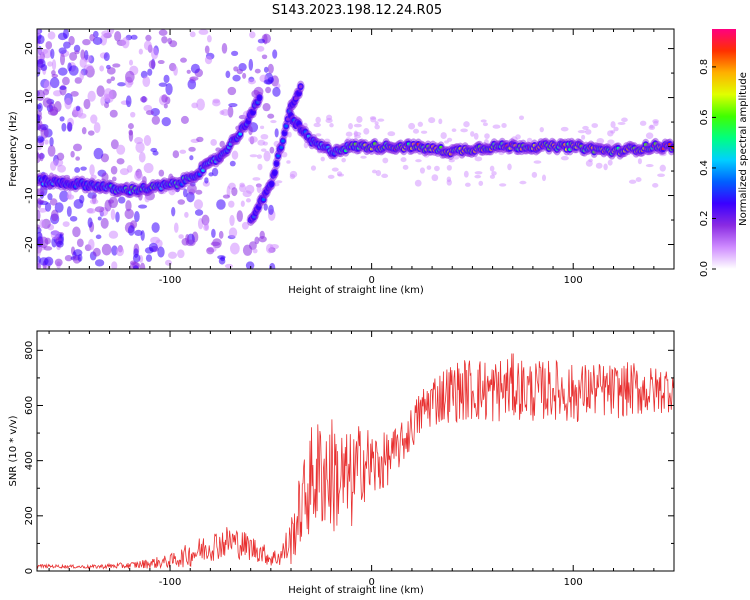 The image size is (750, 600). What do you see at coordinates (356, 290) in the screenshot?
I see `spectrogram-xlabel: Height of straight line (km)` at bounding box center [356, 290].